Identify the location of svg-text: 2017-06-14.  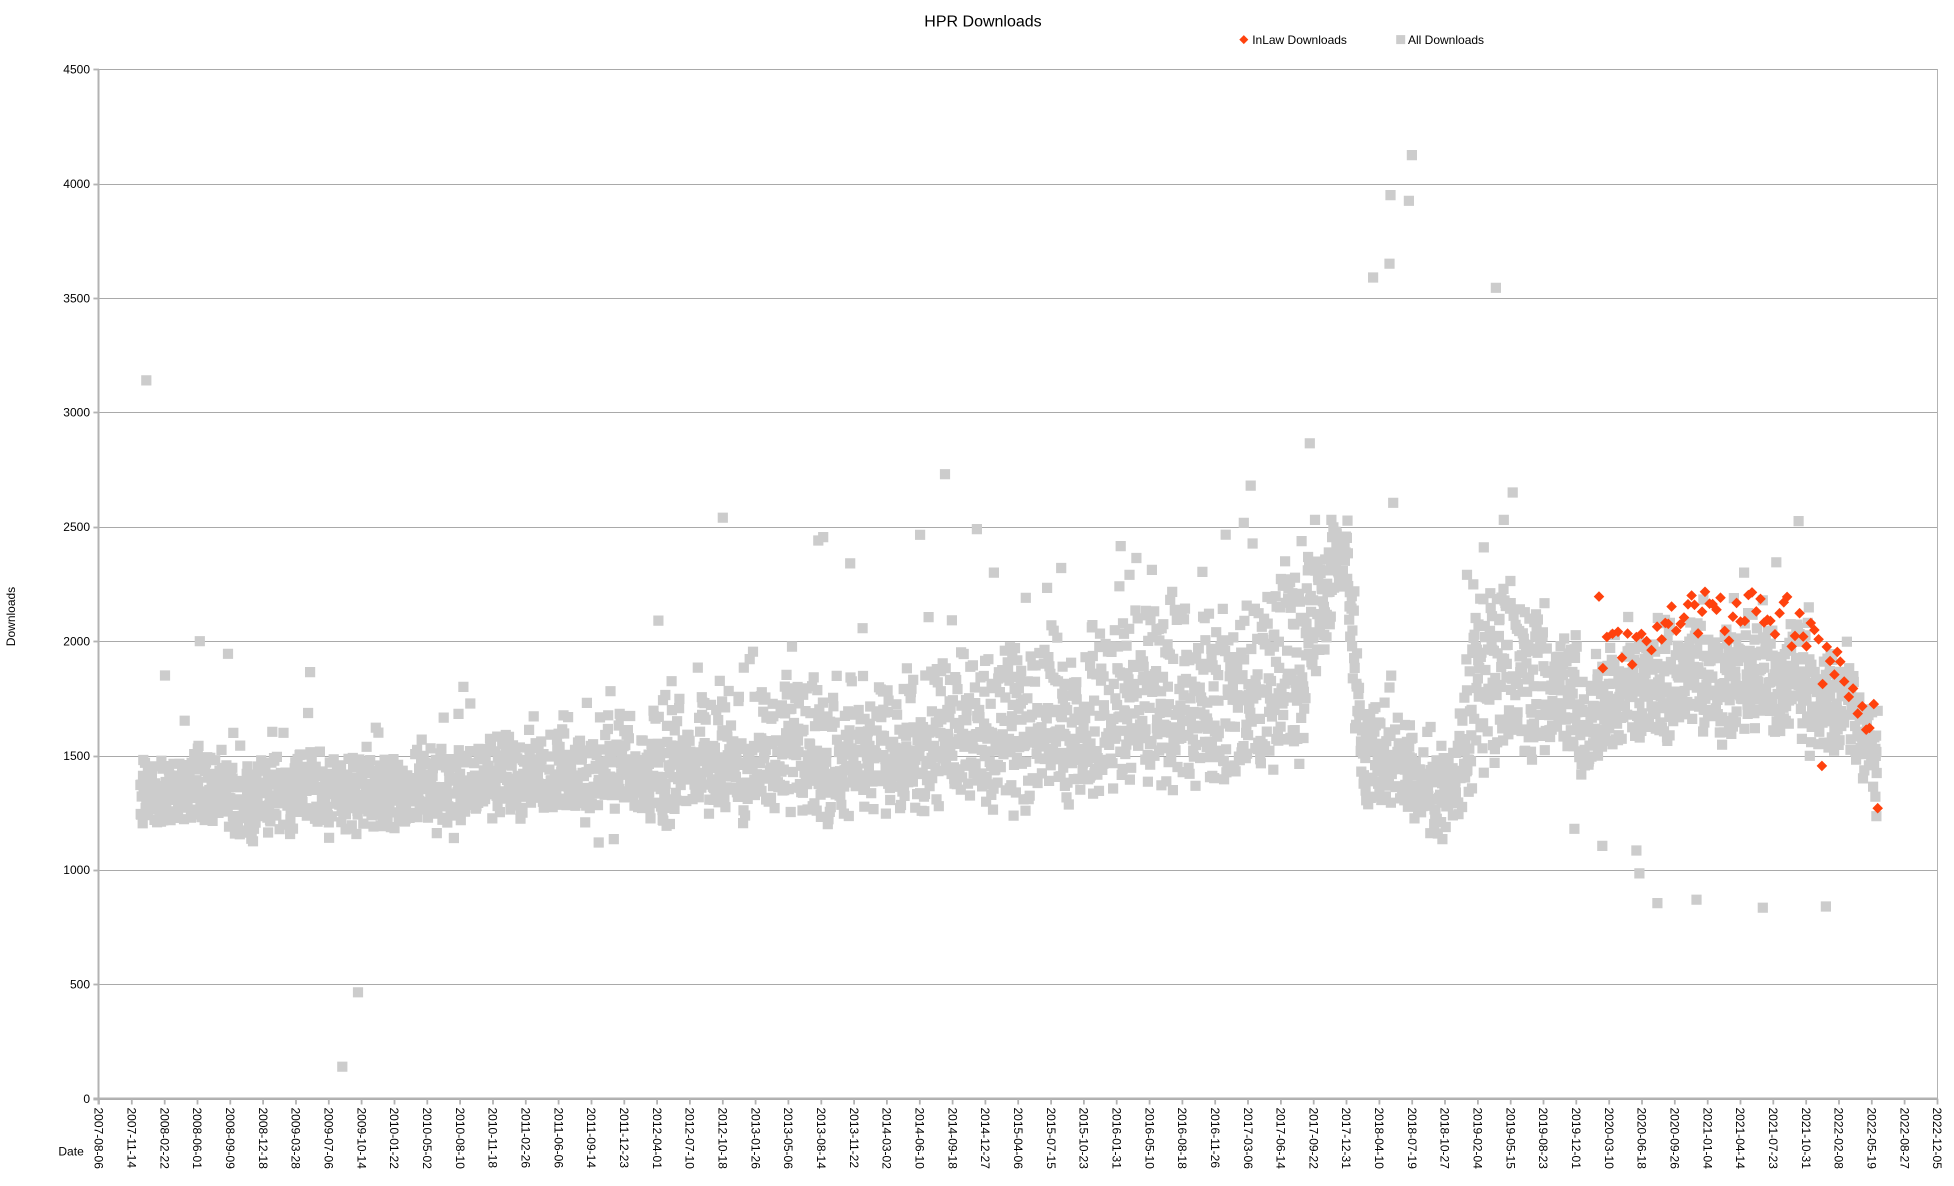
(1281, 1139).